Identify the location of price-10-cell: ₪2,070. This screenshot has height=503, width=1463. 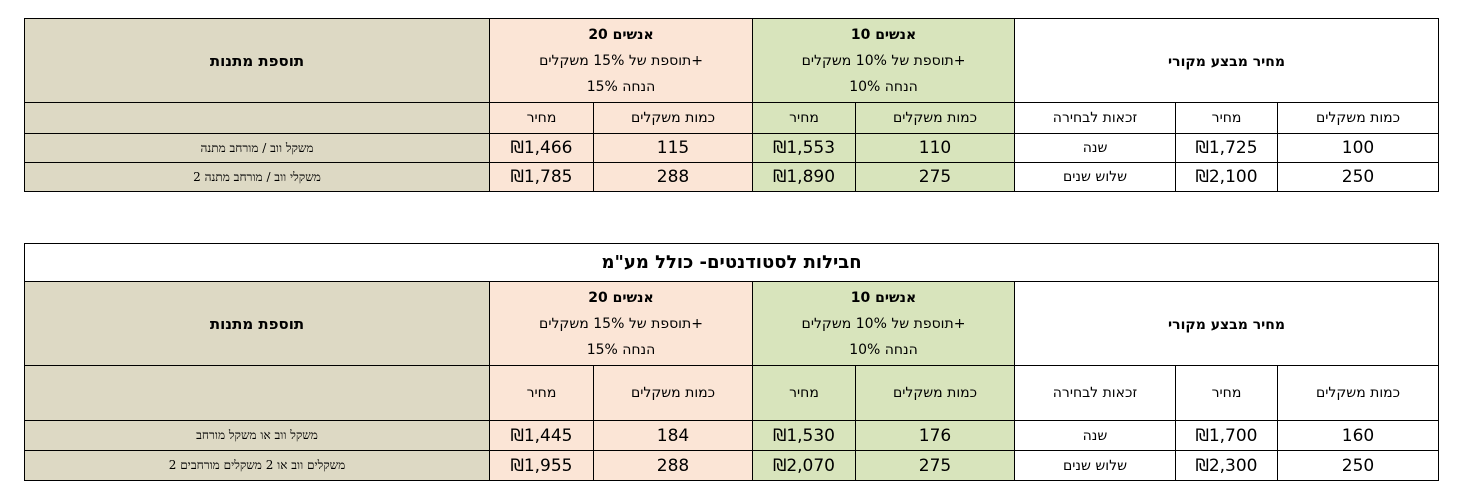
(804, 465).